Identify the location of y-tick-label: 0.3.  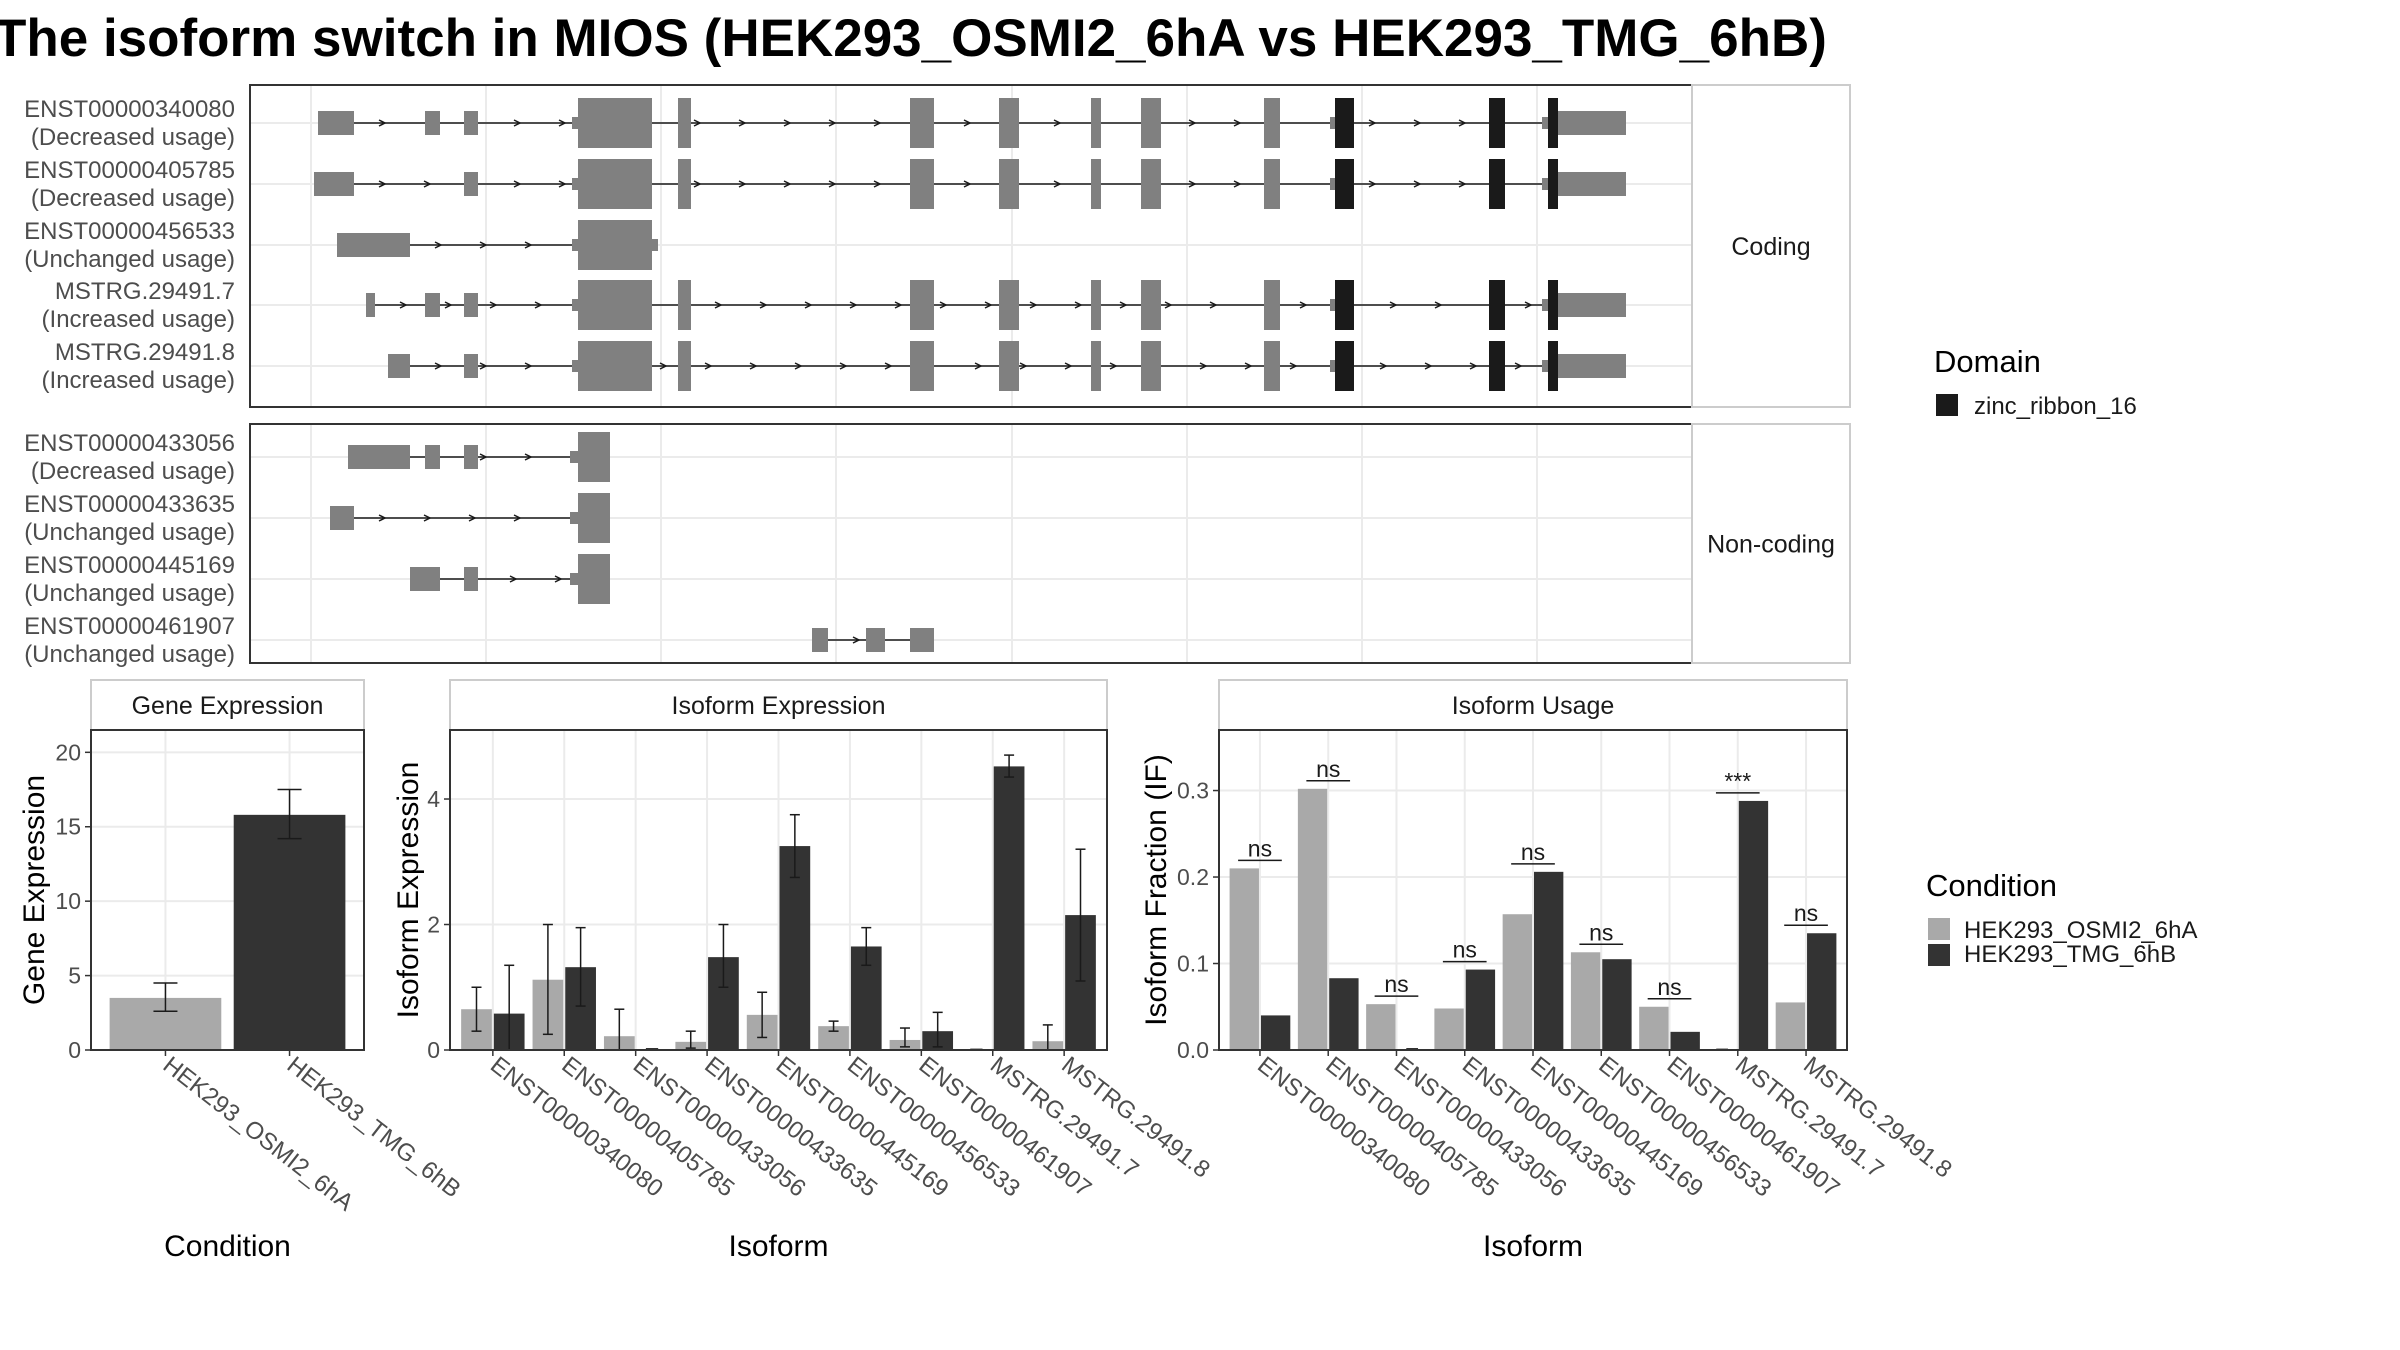
(1193, 791).